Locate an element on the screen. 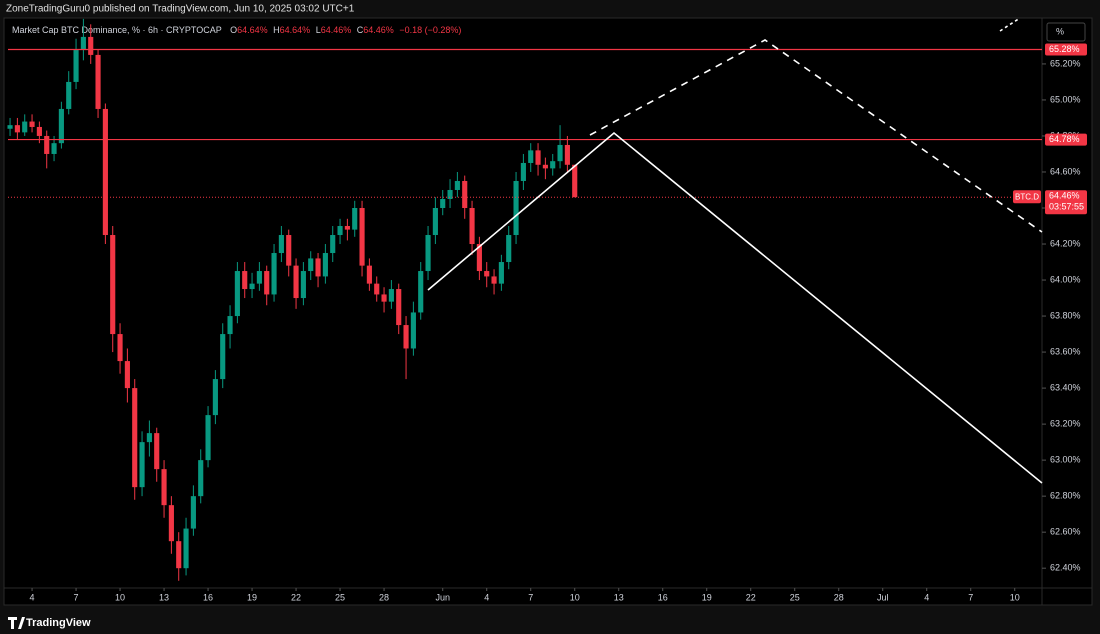  y-tick-label: 65.20% is located at coordinates (1065, 63).